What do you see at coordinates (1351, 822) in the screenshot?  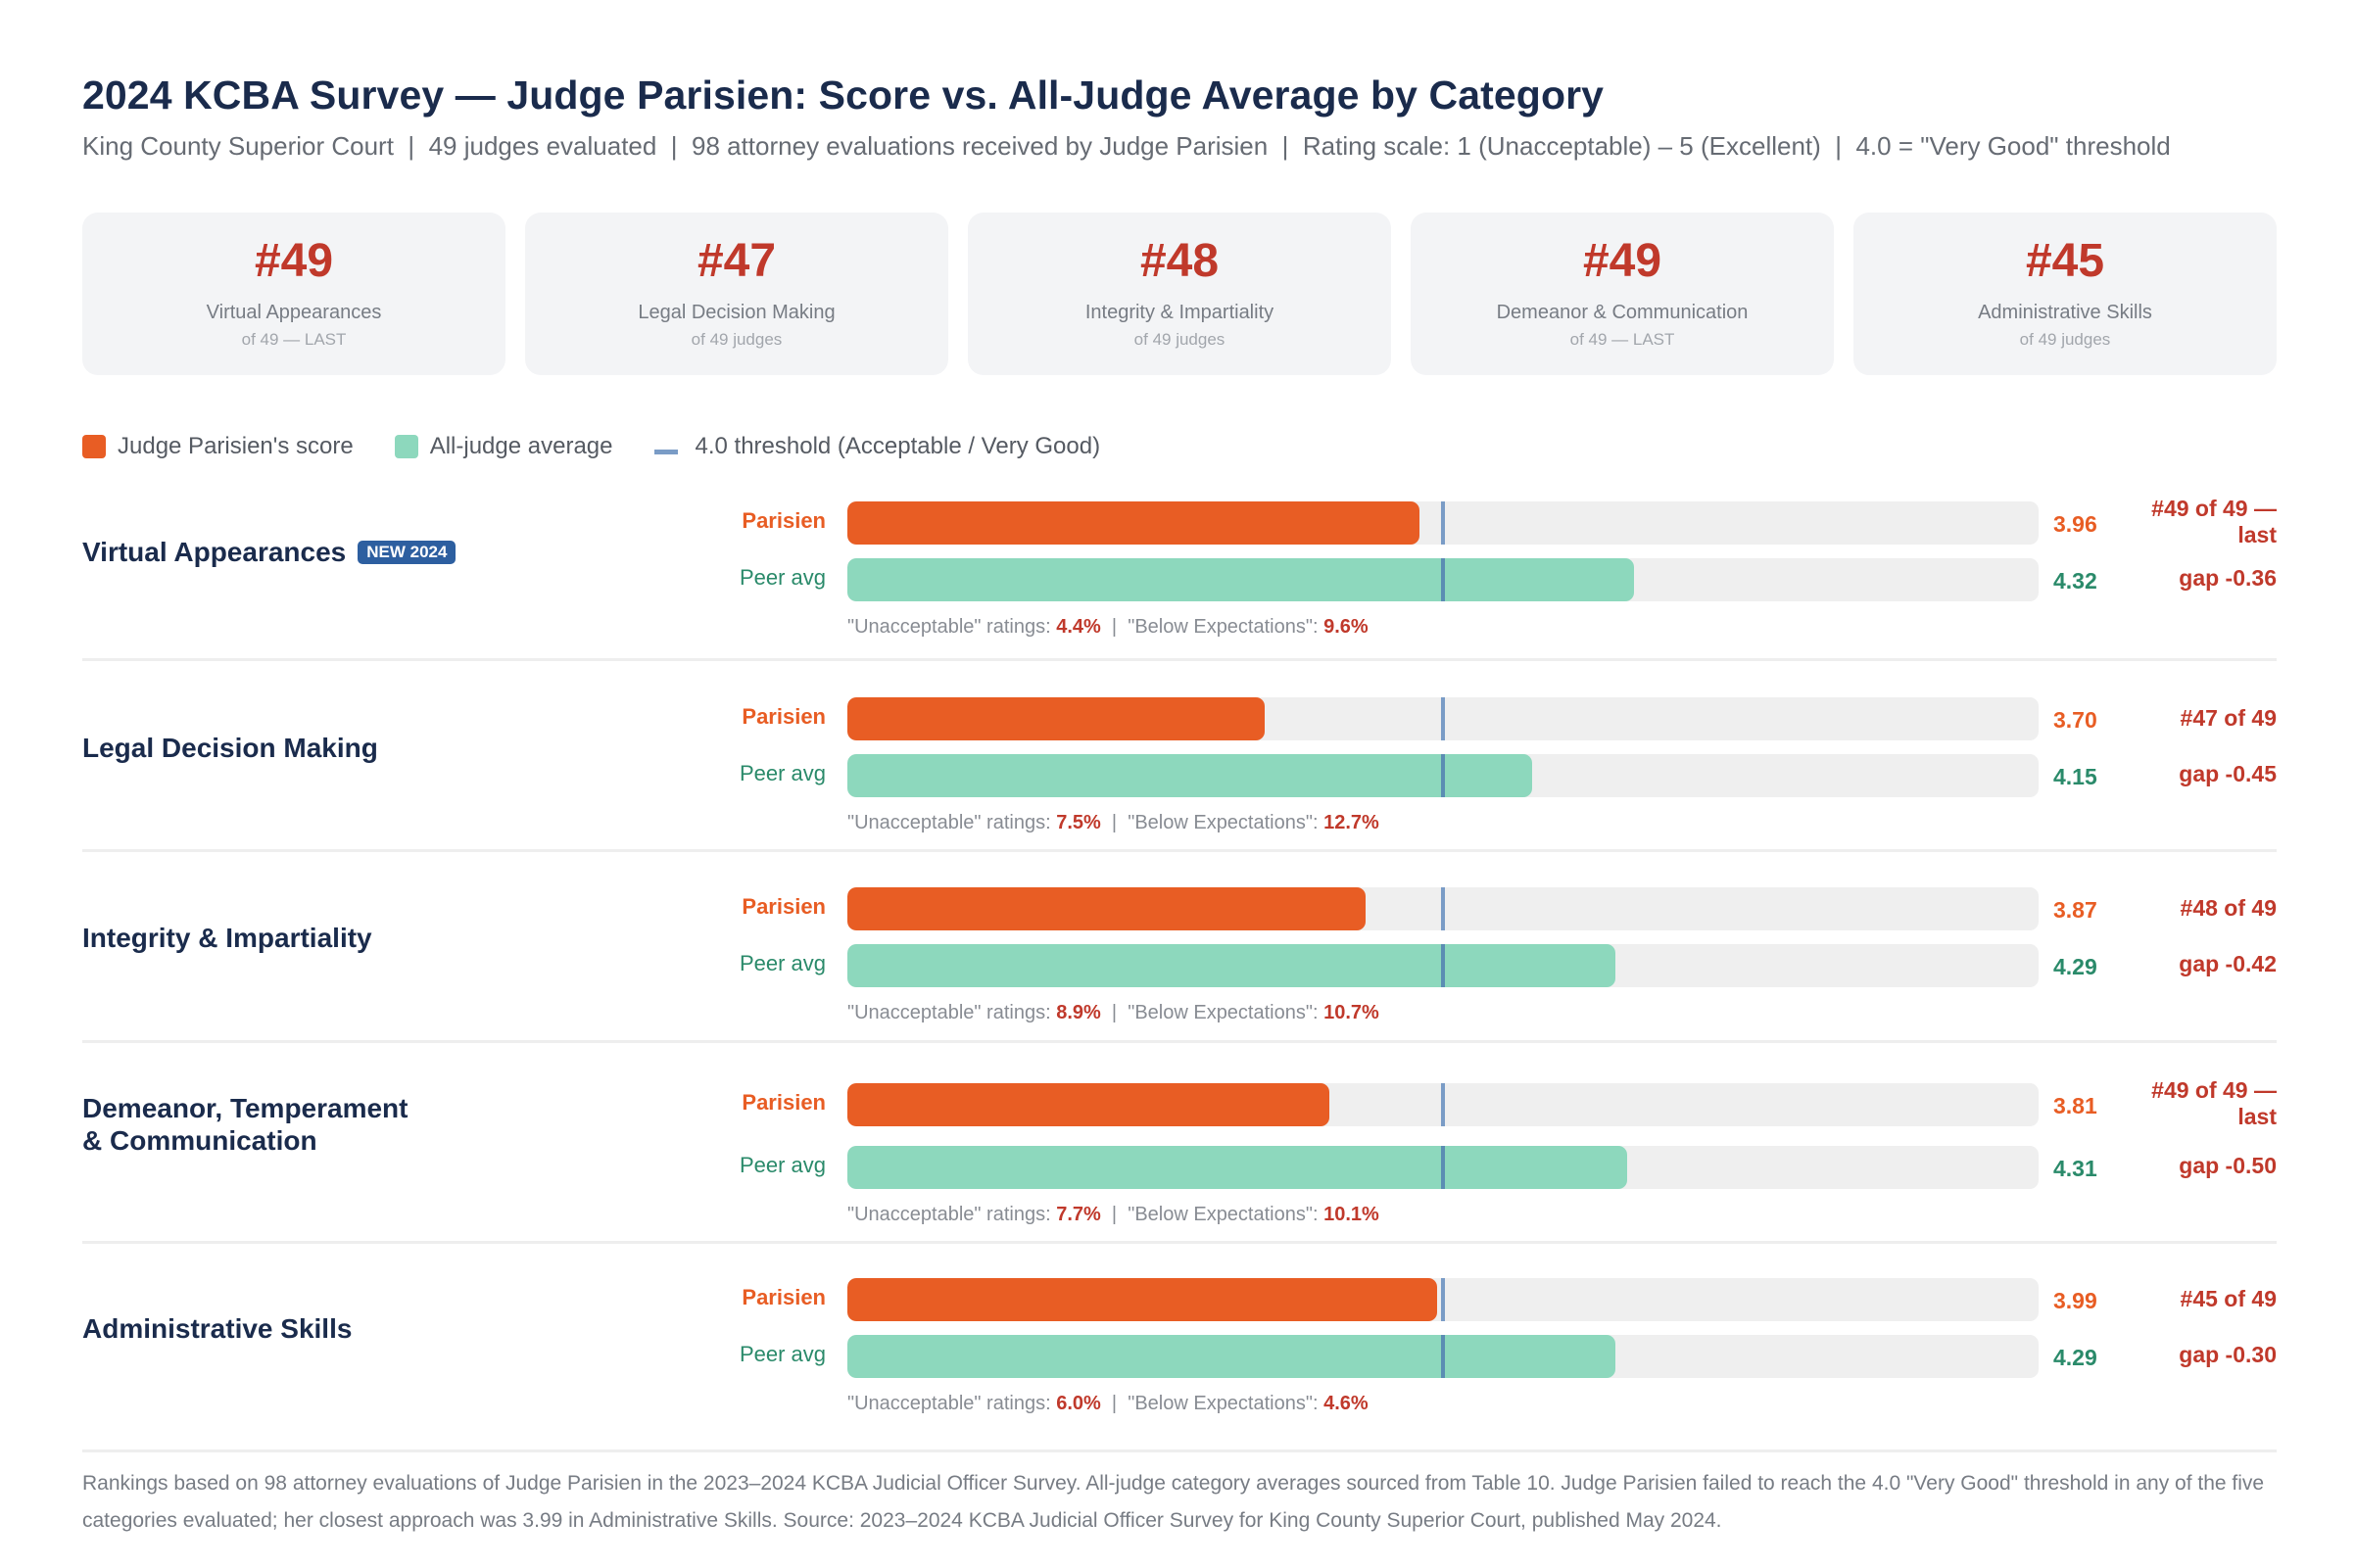 I see `below-expectations-percent: 12.7%` at bounding box center [1351, 822].